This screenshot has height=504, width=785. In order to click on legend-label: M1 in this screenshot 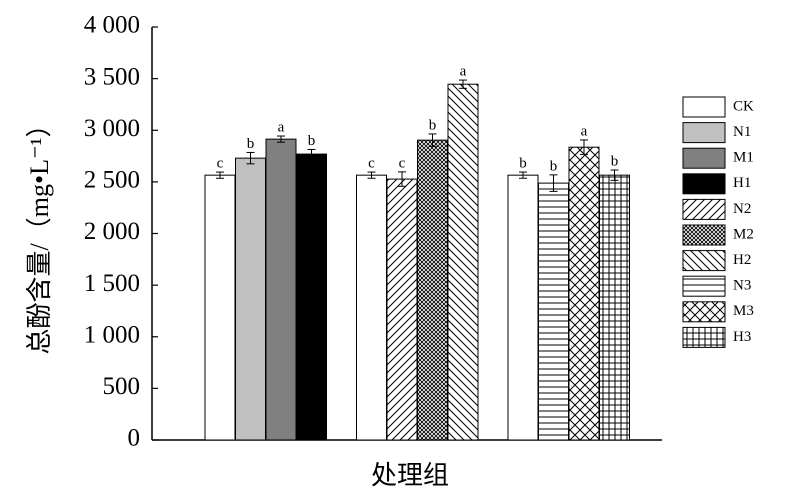, I will do `click(743, 158)`.